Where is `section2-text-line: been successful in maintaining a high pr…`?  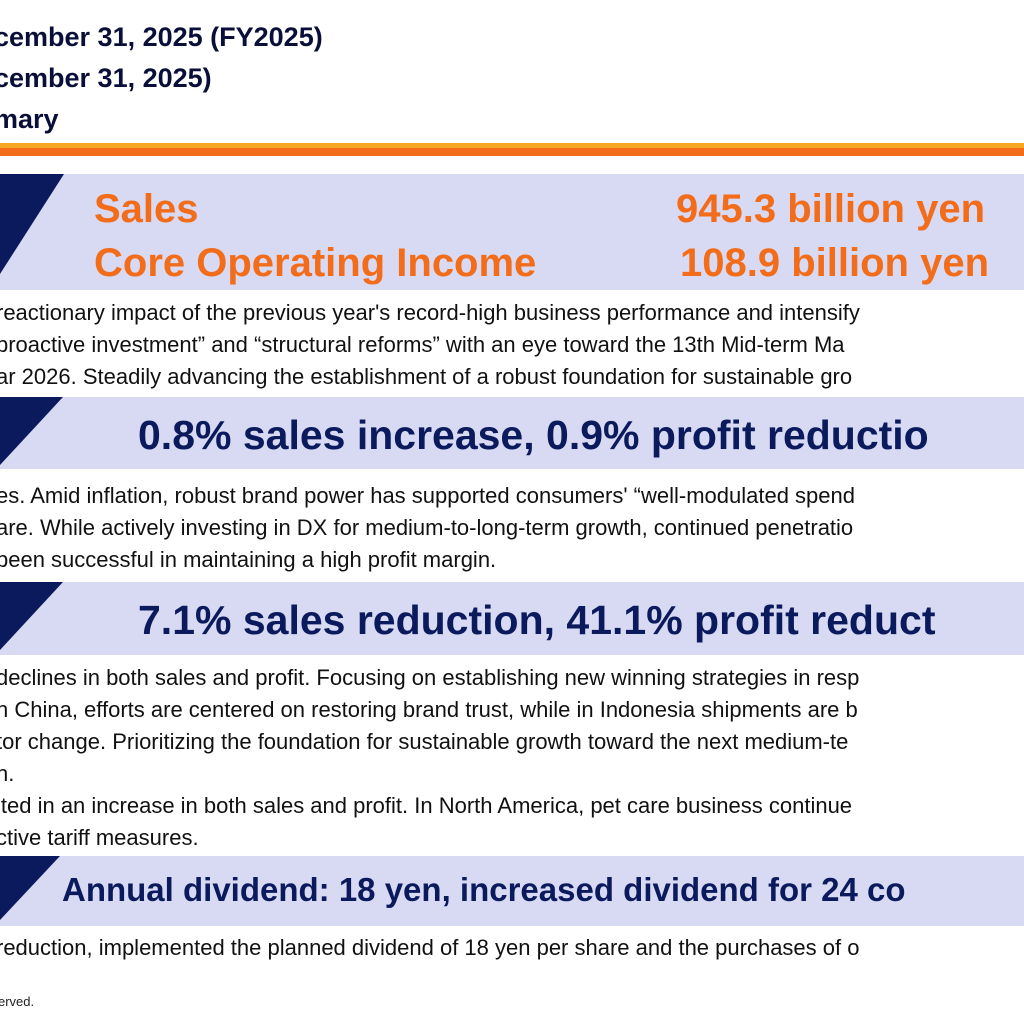
section2-text-line: been successful in maintaining a high pr… is located at coordinates (248, 559).